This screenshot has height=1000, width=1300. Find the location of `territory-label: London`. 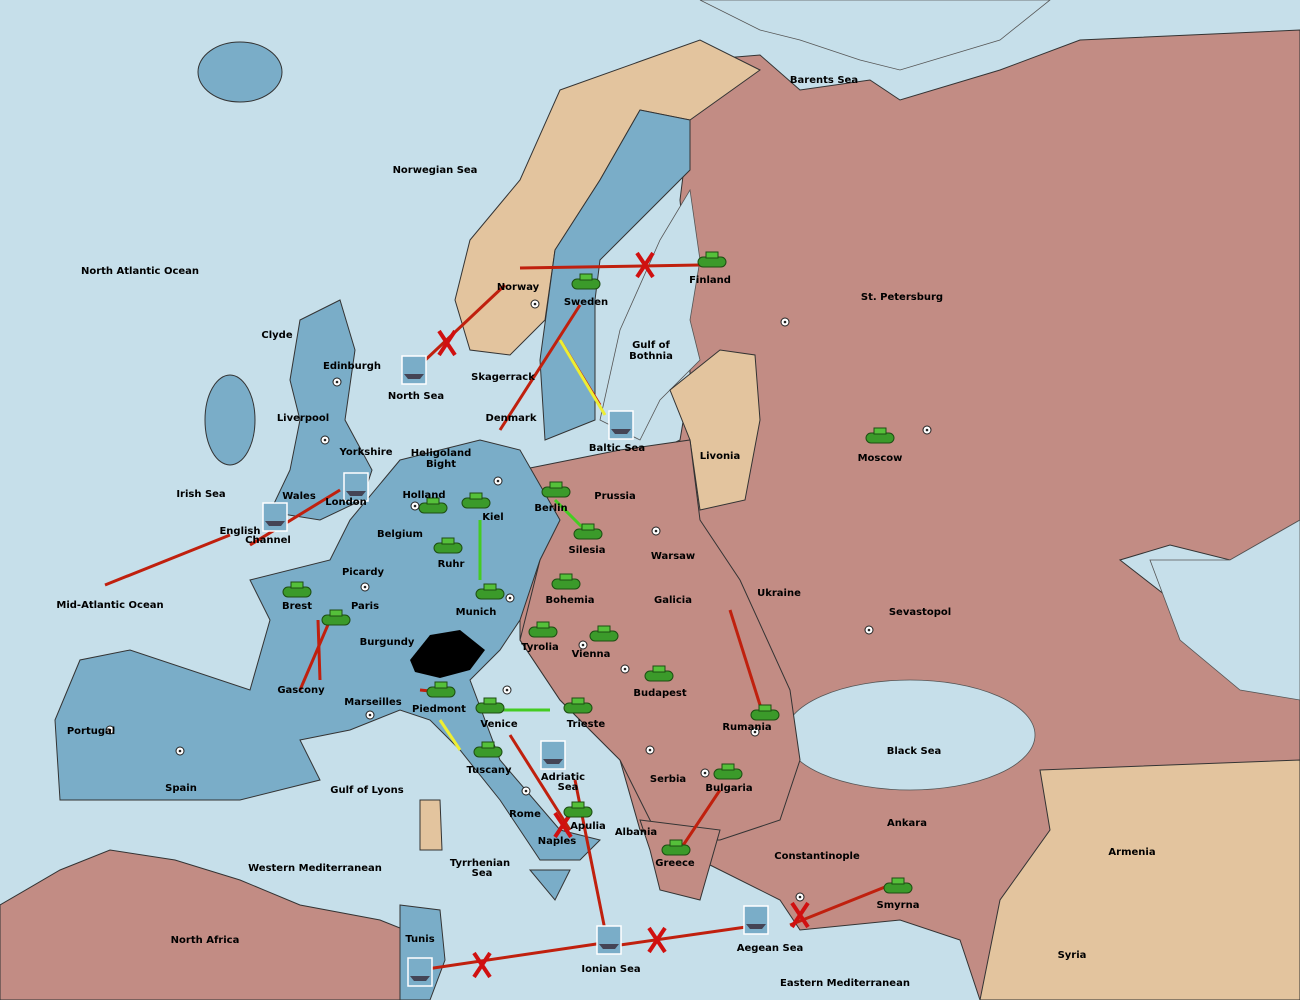

territory-label: London is located at coordinates (346, 502).